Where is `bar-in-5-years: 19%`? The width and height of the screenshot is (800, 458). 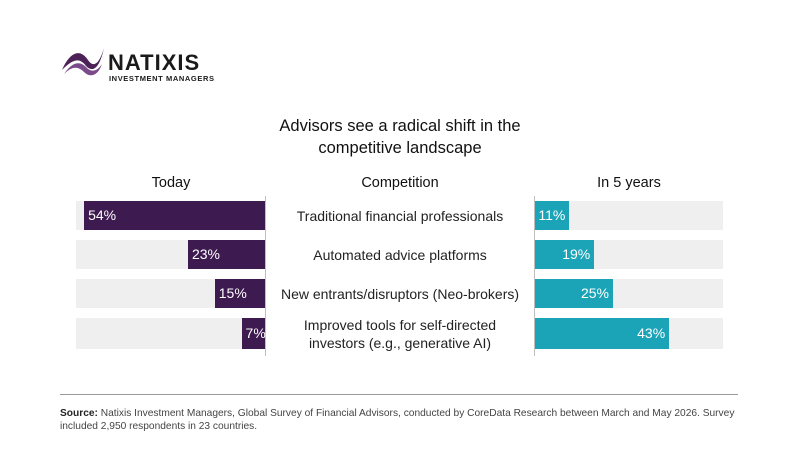 bar-in-5-years: 19% is located at coordinates (565, 254).